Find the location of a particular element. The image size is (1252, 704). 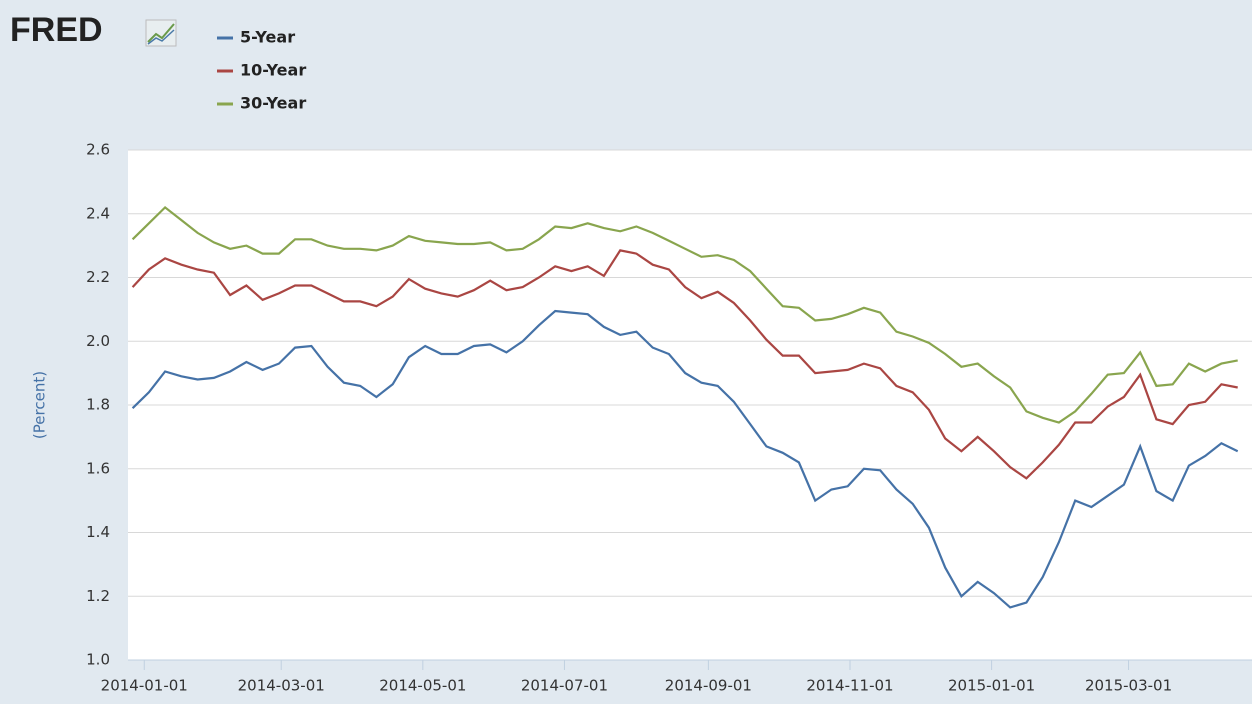

y-tick-label: 2.4 is located at coordinates (98, 213).